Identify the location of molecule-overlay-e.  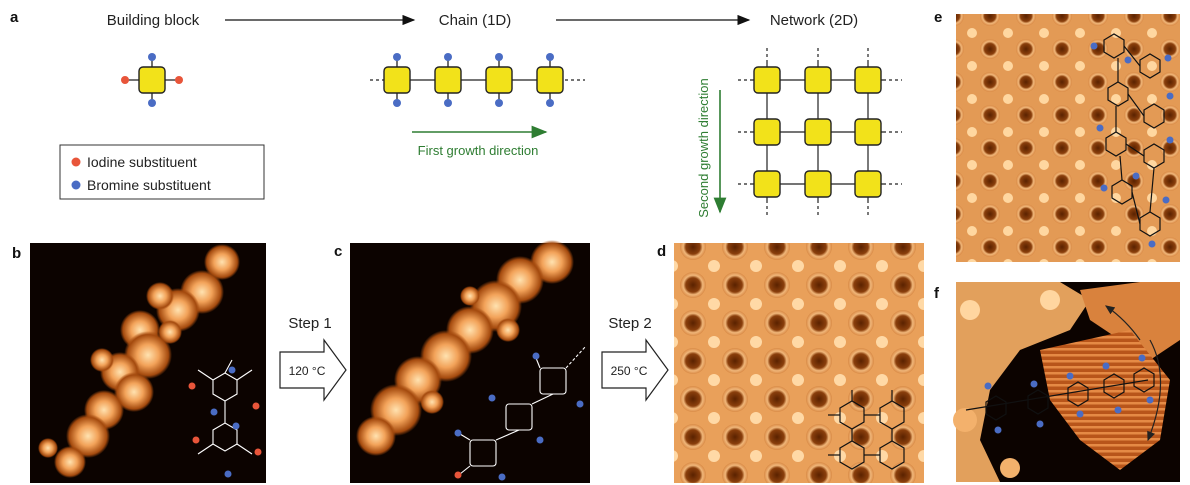
(1134, 135).